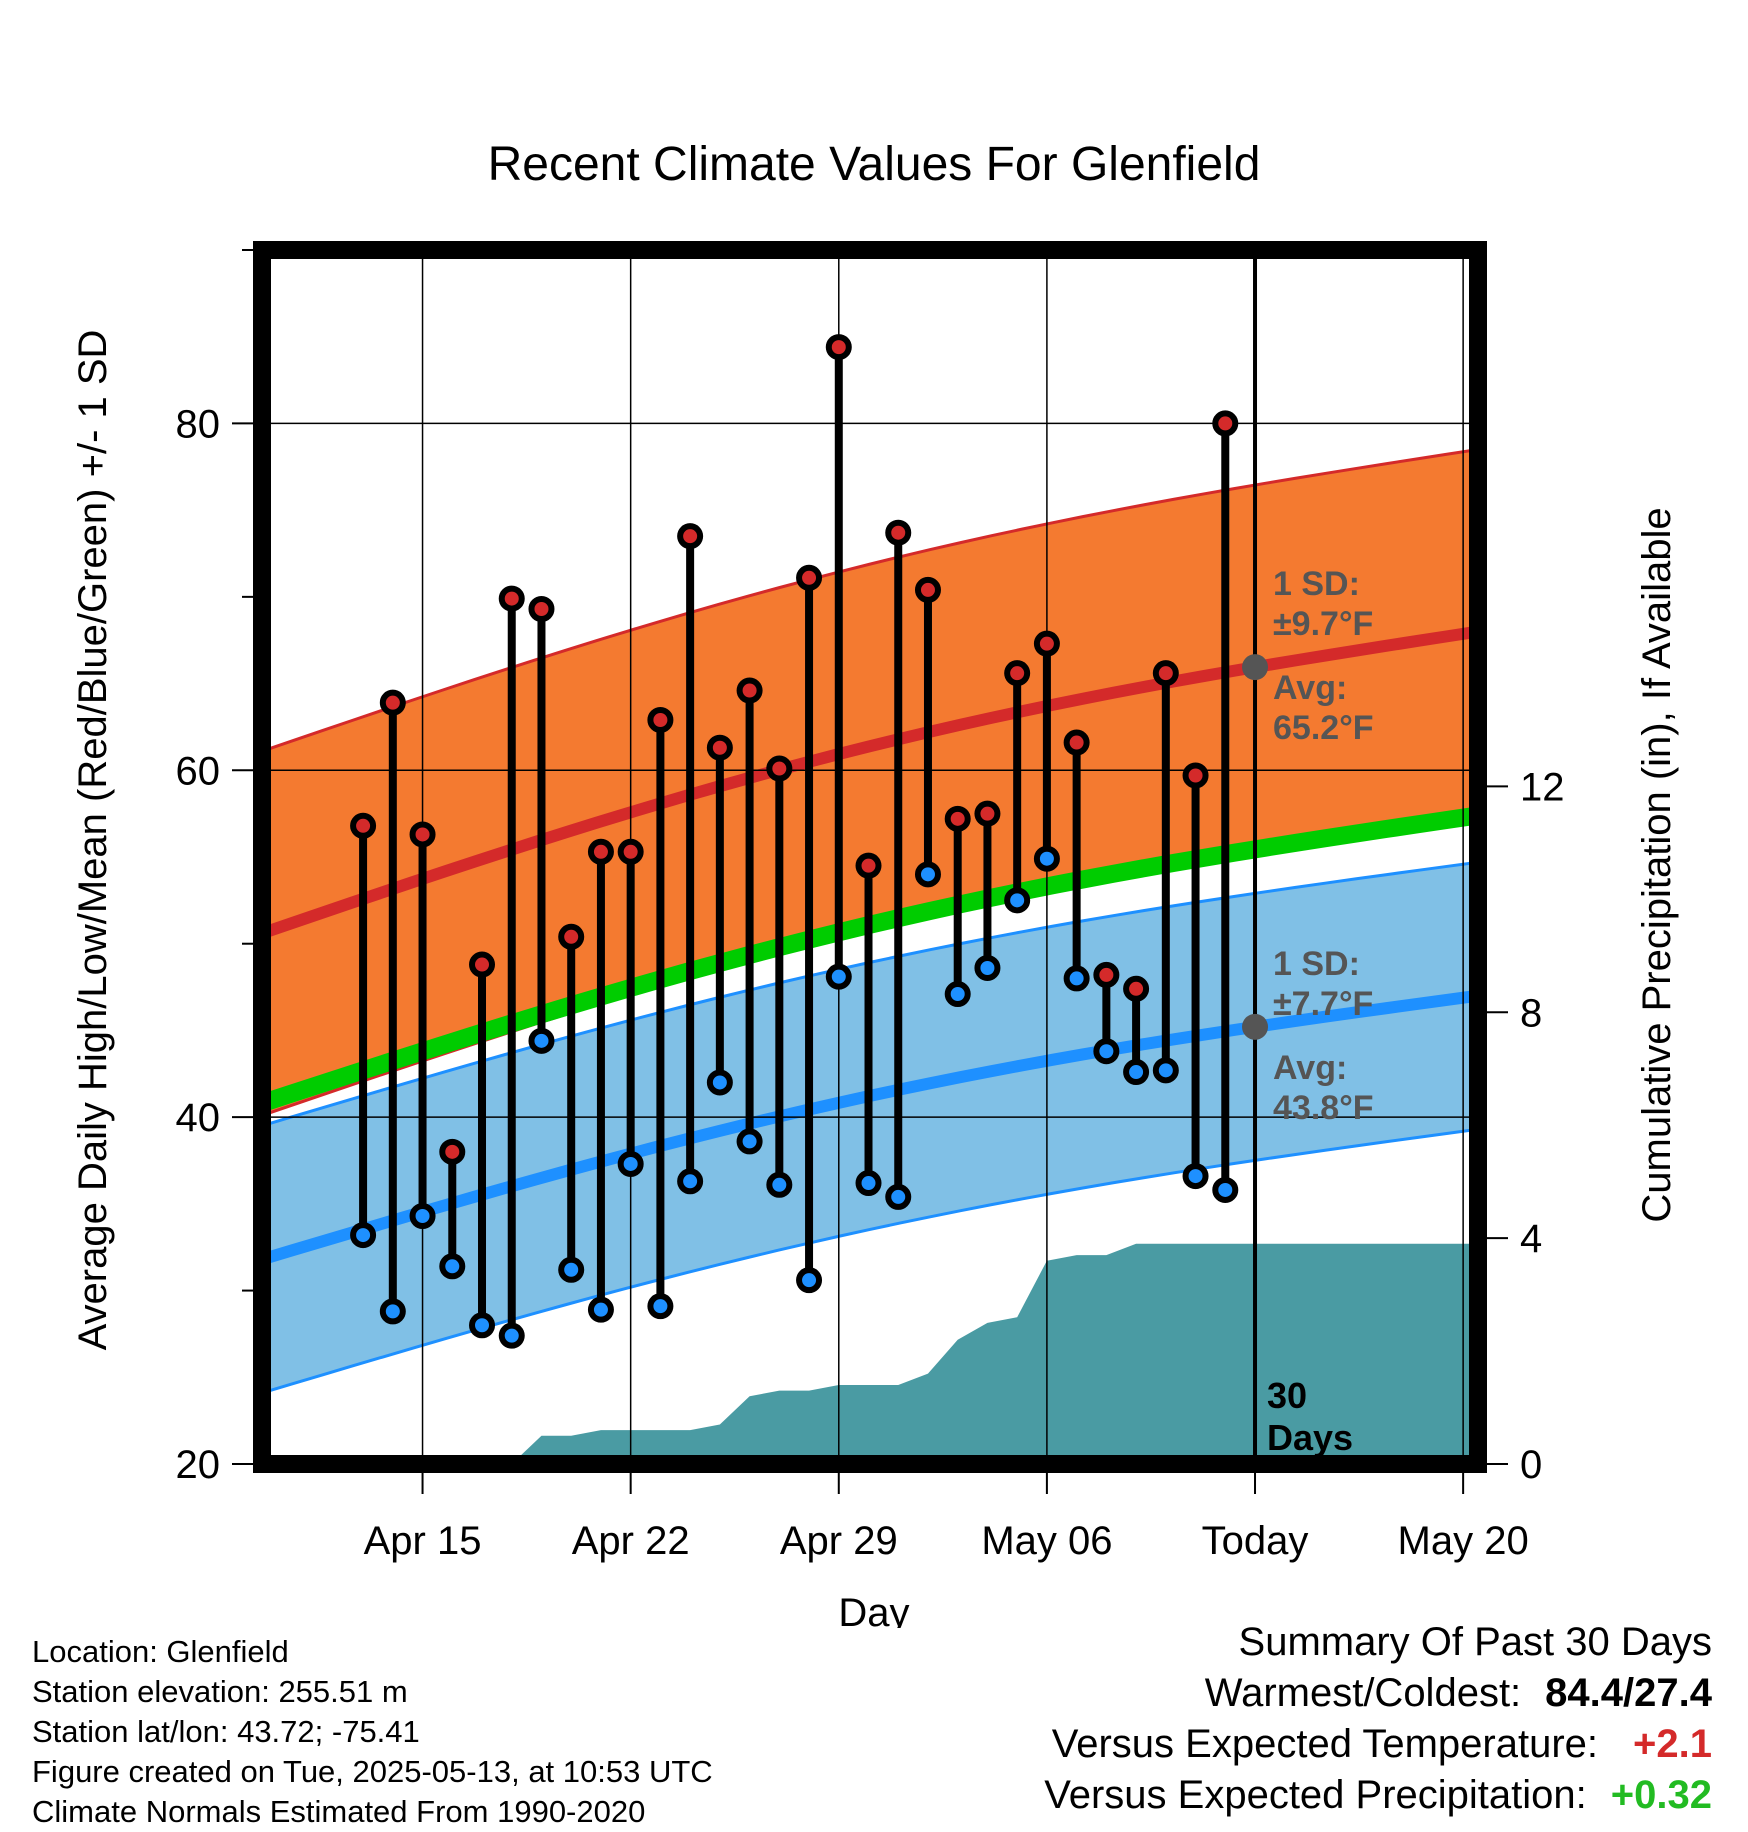 This screenshot has height=1832, width=1748. I want to click on temp-row: Versus Expected Temperature: +2.1, so click(1378, 1744).